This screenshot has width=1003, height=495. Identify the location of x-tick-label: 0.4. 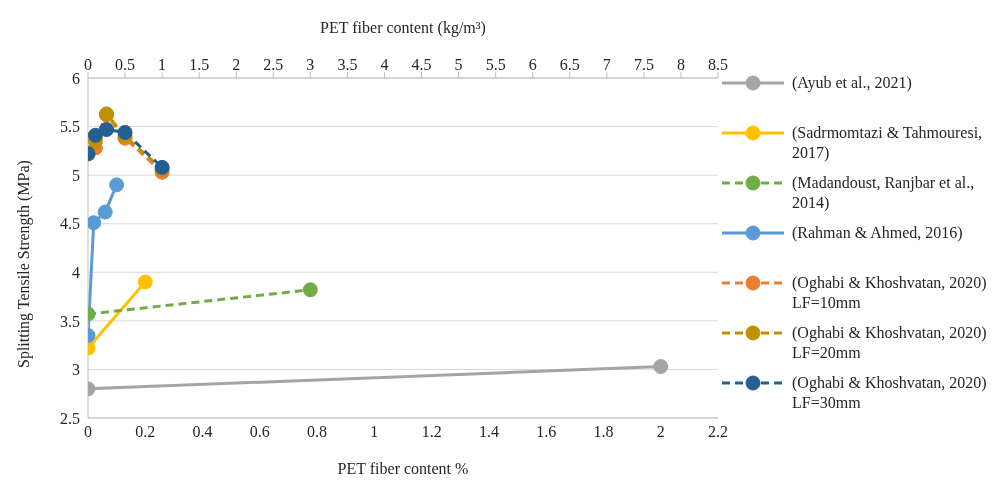
(202, 432).